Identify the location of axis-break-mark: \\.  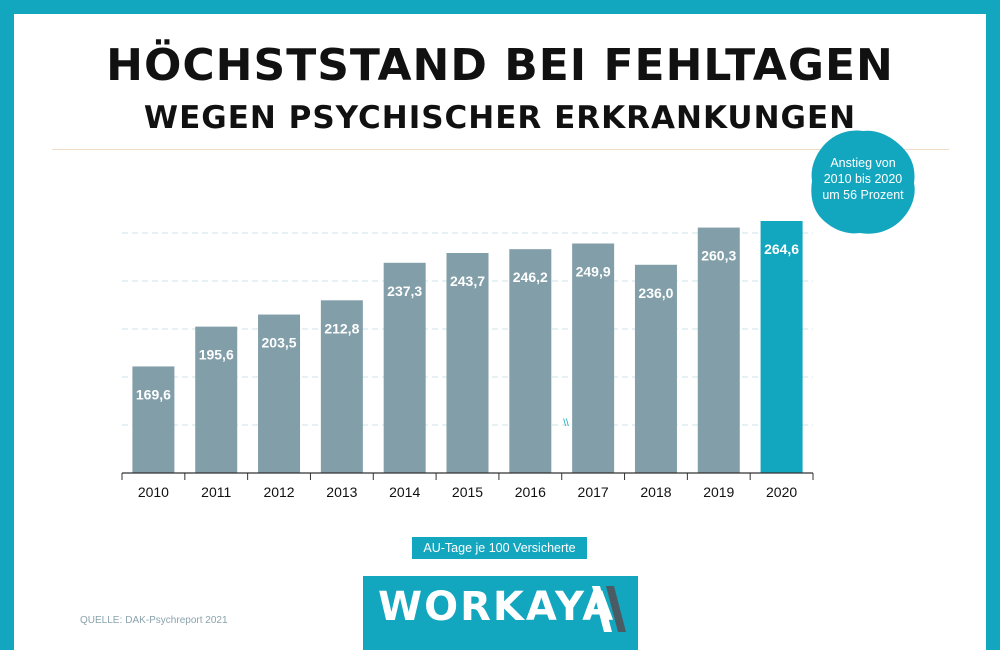
(566, 423).